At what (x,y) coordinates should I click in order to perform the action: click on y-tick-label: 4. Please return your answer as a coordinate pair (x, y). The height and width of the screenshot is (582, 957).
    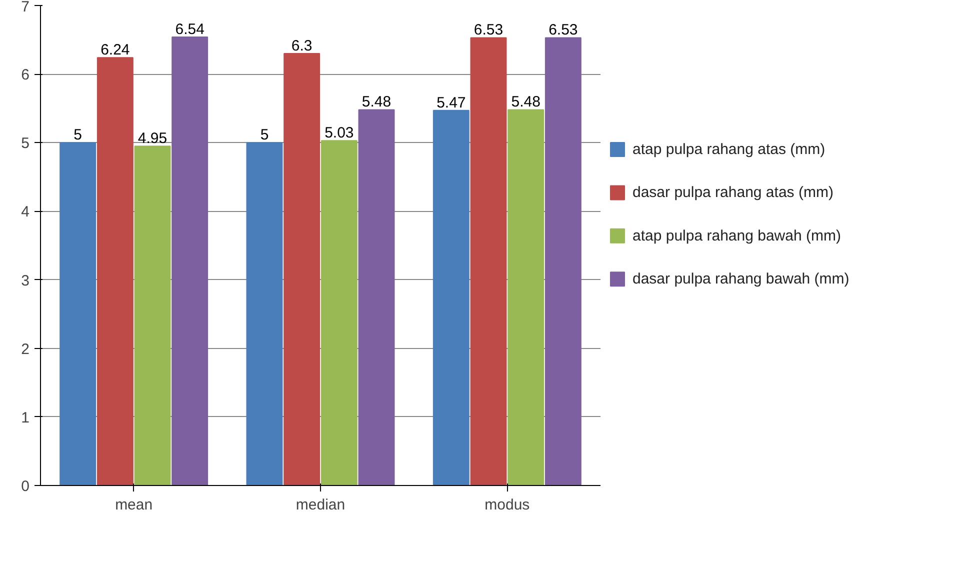
    Looking at the image, I should click on (25, 212).